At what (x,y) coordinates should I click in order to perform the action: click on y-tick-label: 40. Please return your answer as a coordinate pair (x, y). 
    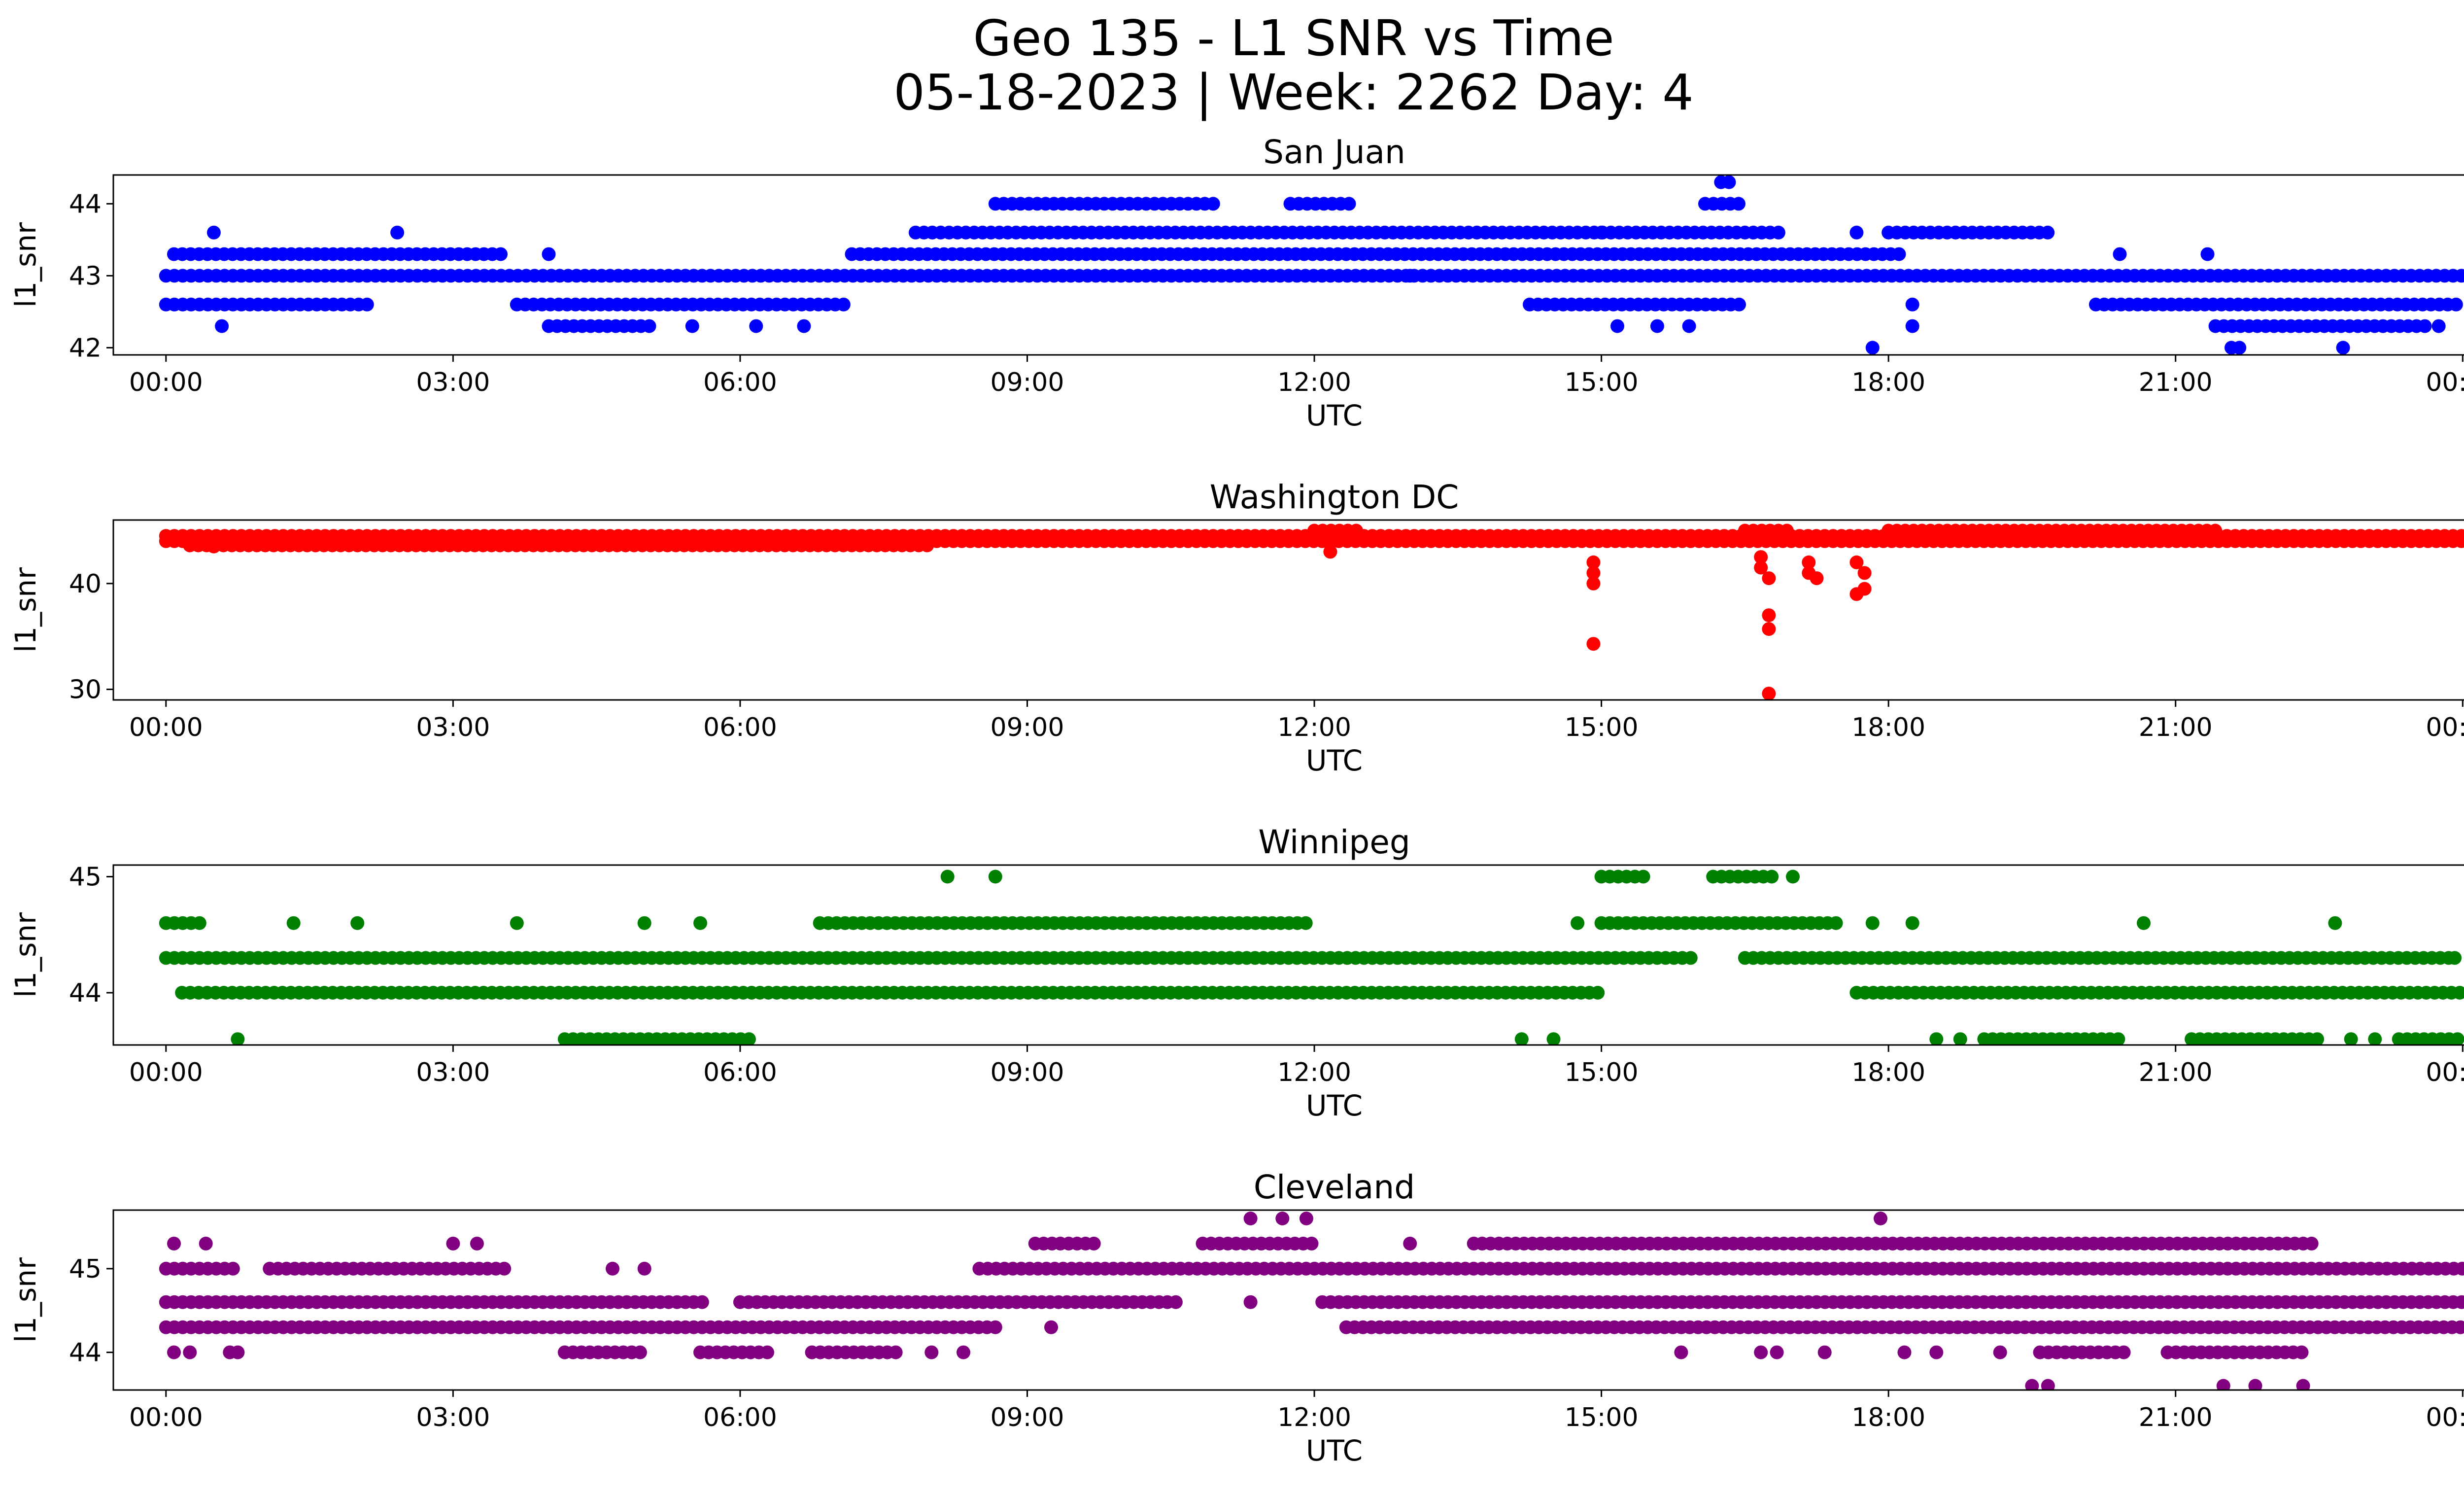
    Looking at the image, I should click on (85, 584).